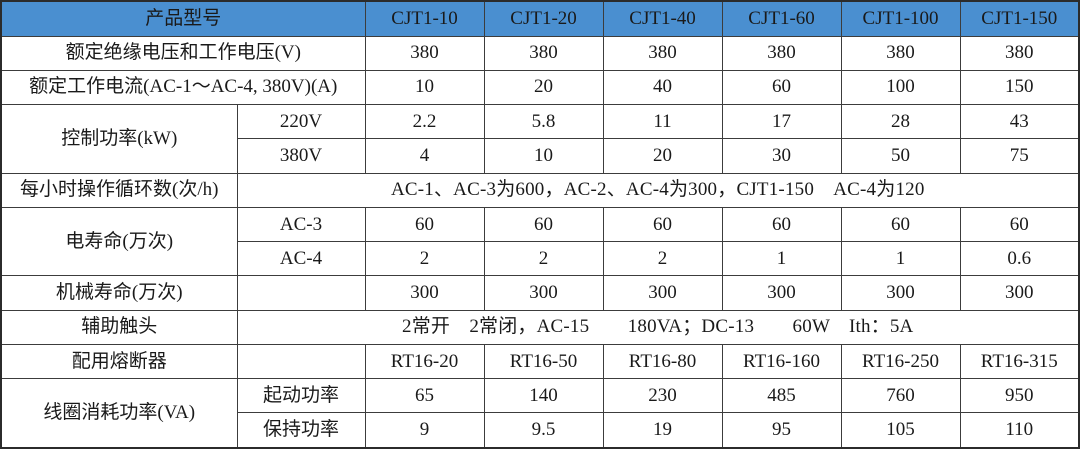  Describe the element at coordinates (900, 224) in the screenshot. I see `cell-electrical-life-ac3-4: 60` at that location.